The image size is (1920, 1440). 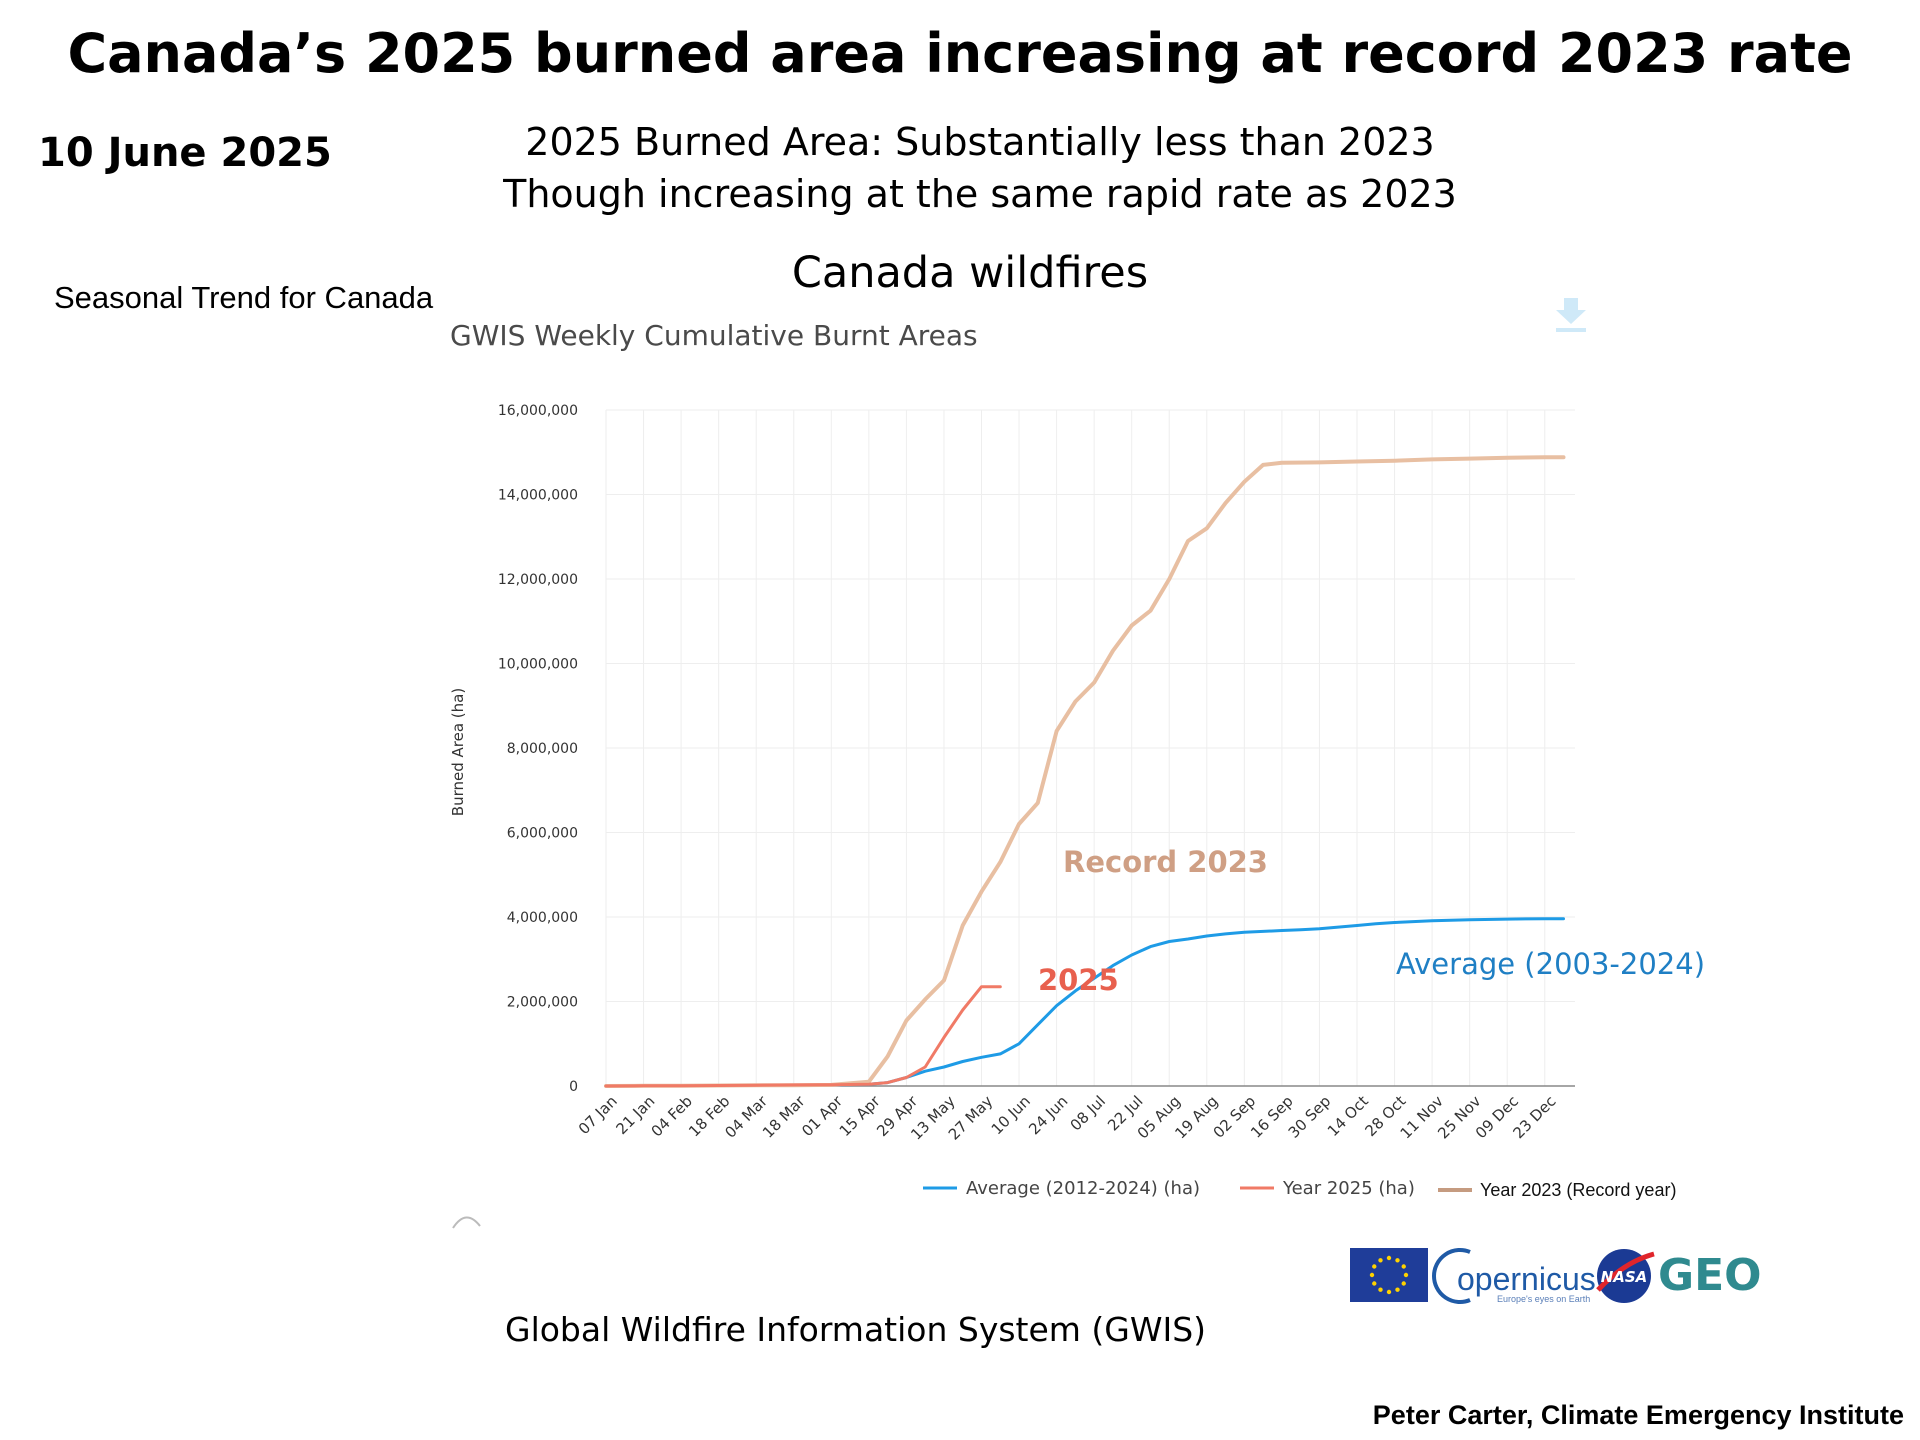 I want to click on x-tick-label: 23 Dec, so click(x=1534, y=1117).